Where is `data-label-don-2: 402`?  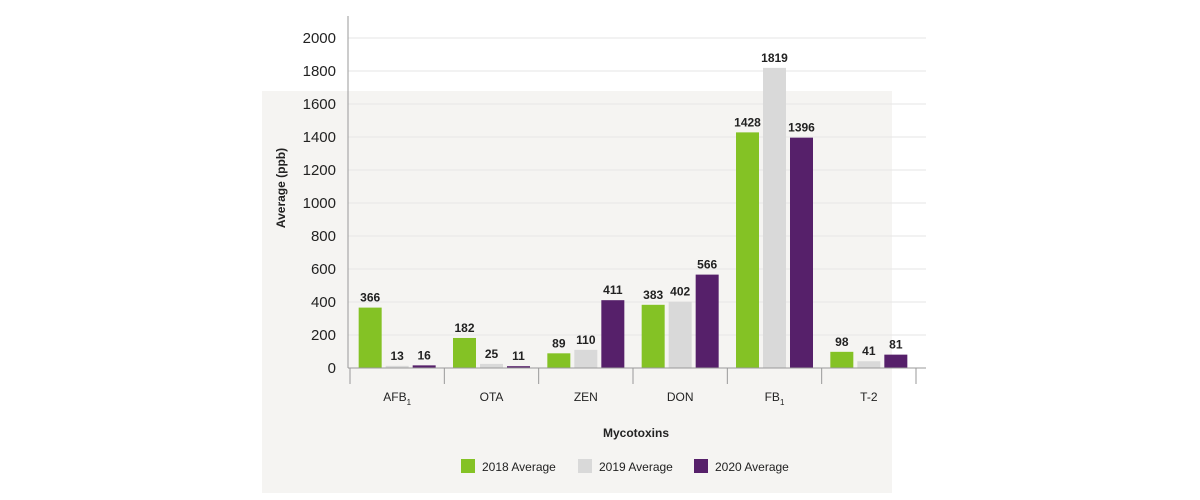
data-label-don-2: 402 is located at coordinates (680, 292).